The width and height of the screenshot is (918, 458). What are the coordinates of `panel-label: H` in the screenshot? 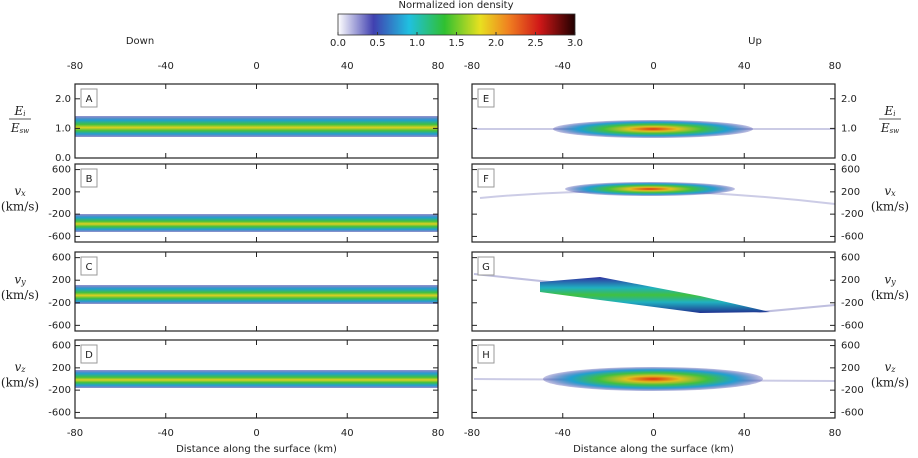 It's located at (486, 355).